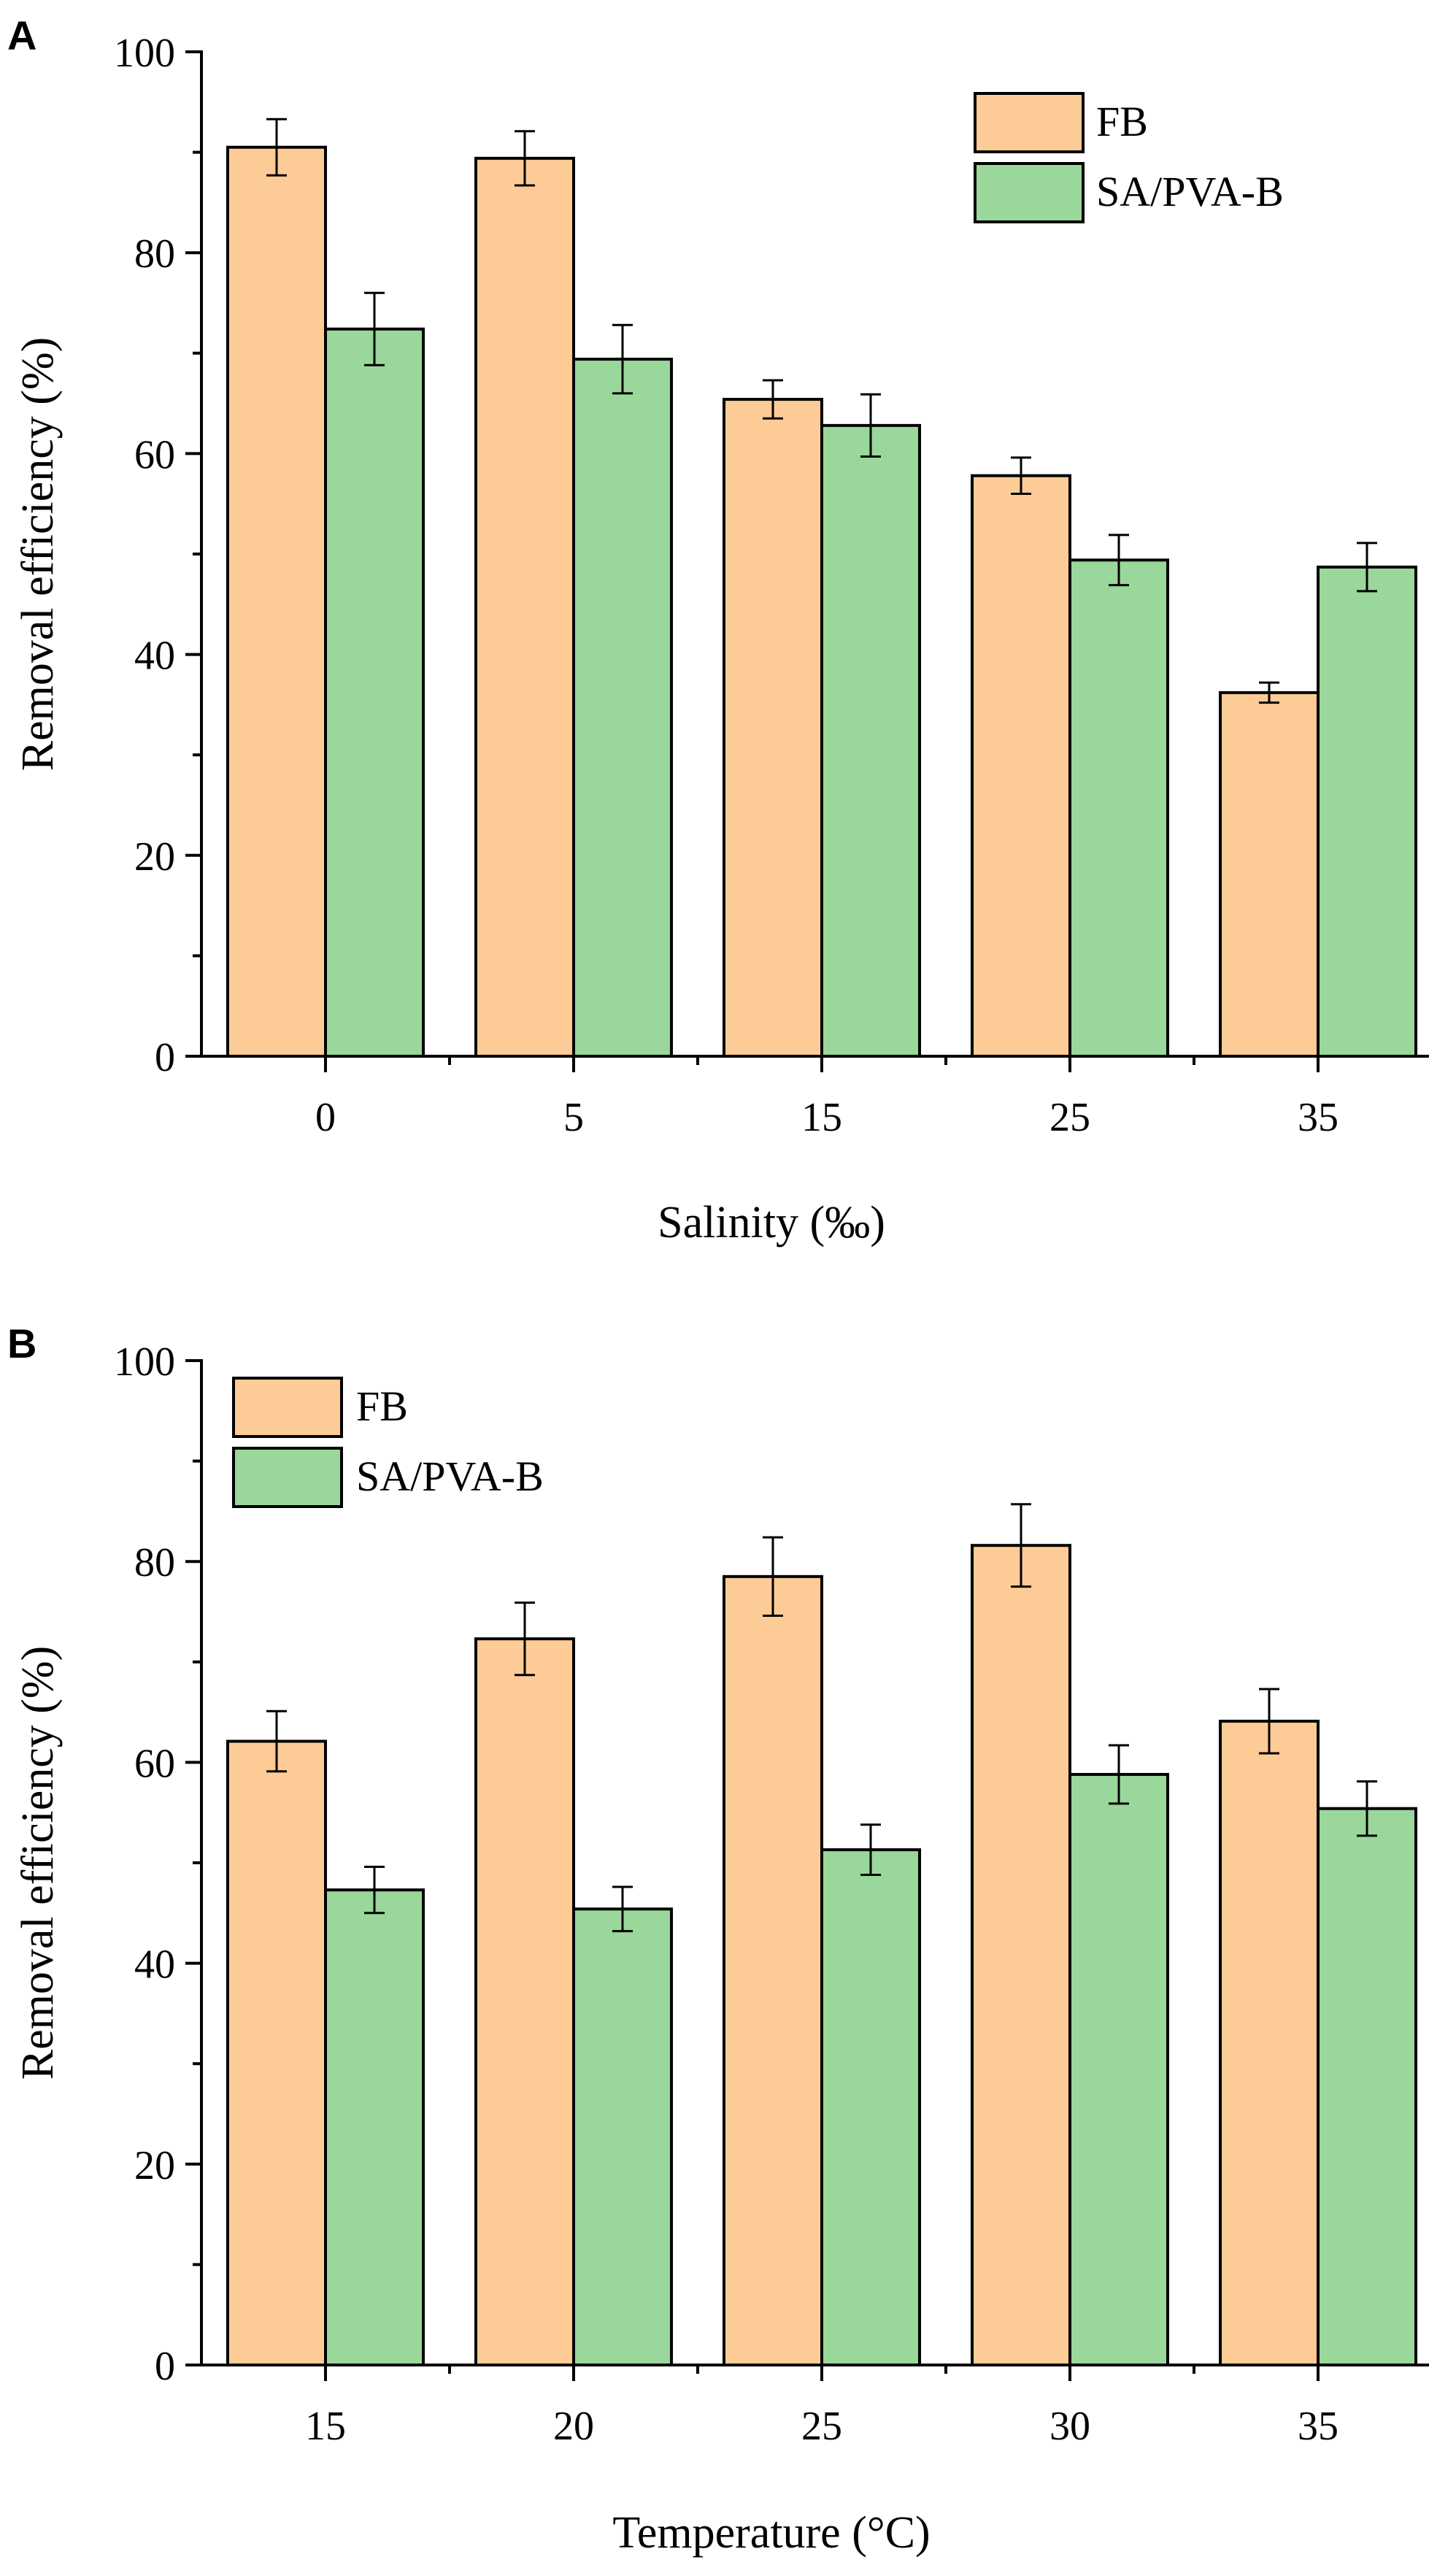  I want to click on panel-letter: A, so click(22, 35).